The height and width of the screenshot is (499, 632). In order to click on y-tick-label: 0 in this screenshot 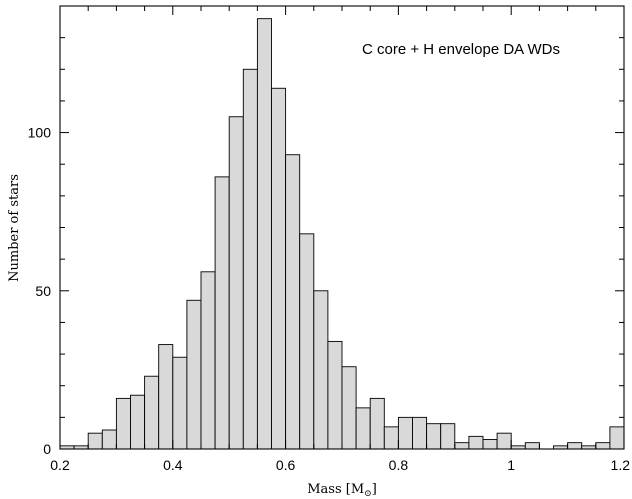, I will do `click(47, 449)`.